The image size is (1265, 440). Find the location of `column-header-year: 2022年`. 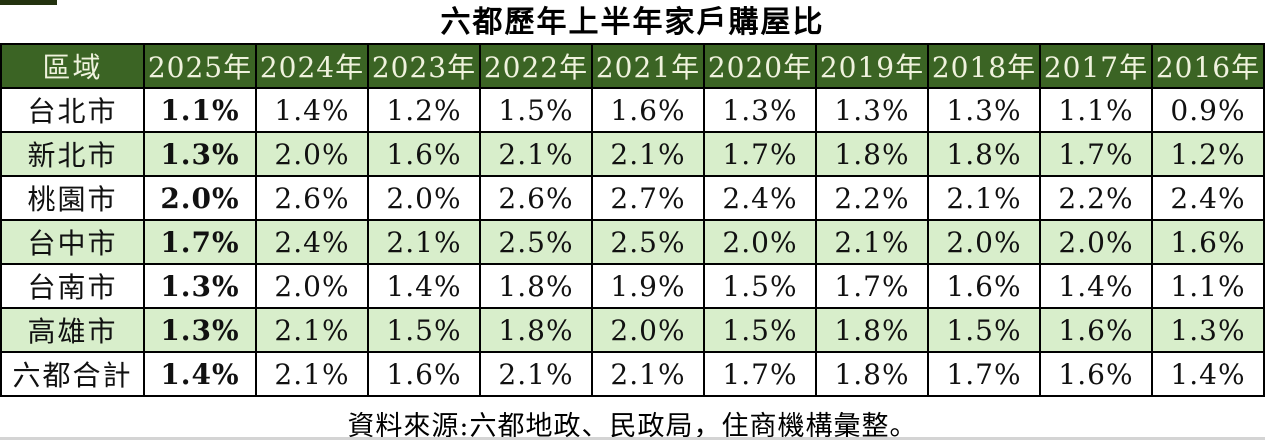

column-header-year: 2022年 is located at coordinates (536, 66).